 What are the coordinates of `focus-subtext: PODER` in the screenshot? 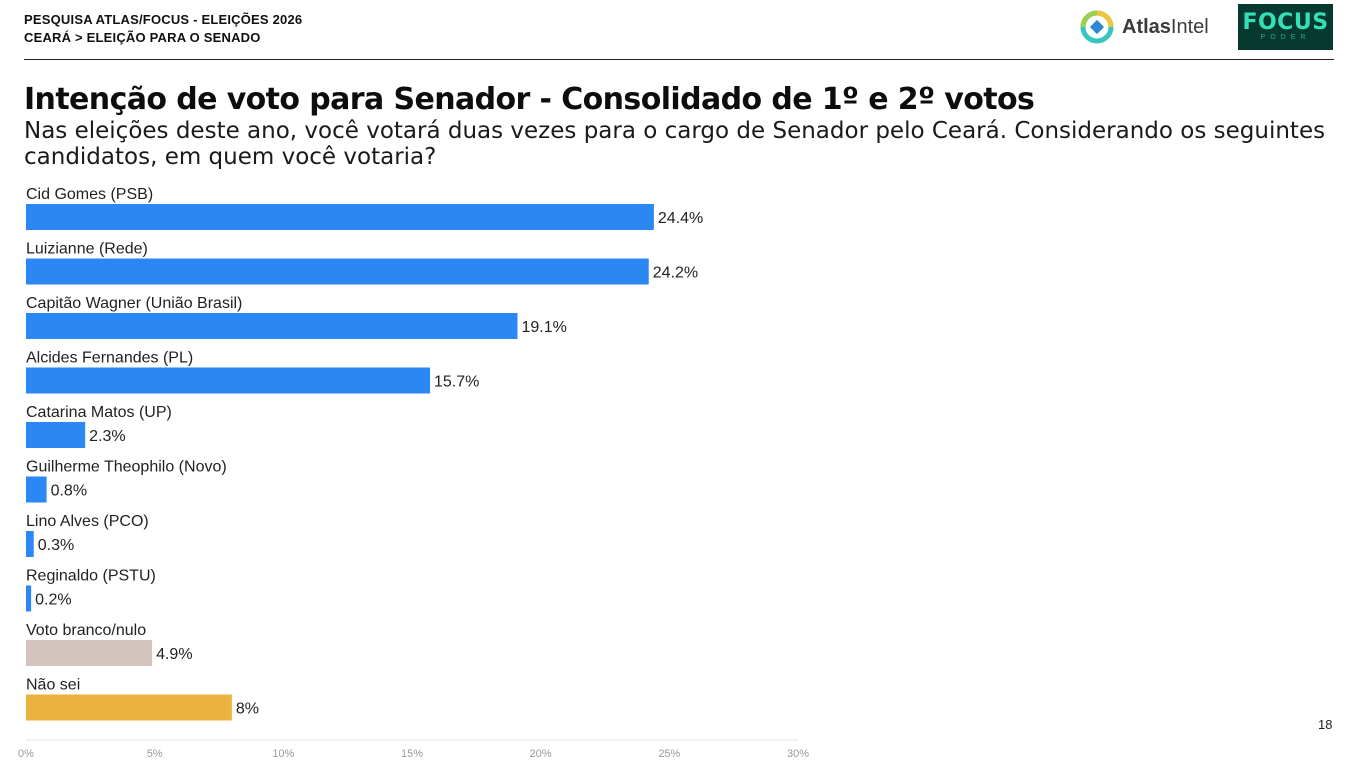 It's located at (1285, 37).